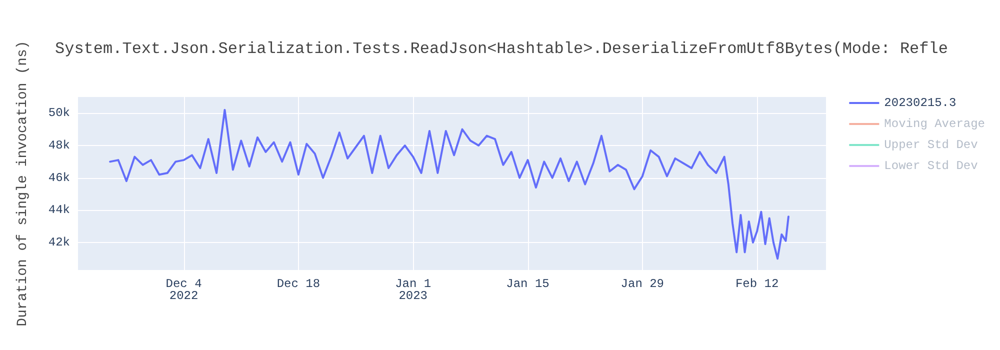 This screenshot has height=350, width=1000. What do you see at coordinates (413, 290) in the screenshot?
I see `x-tick-label: Jan 1 2023` at bounding box center [413, 290].